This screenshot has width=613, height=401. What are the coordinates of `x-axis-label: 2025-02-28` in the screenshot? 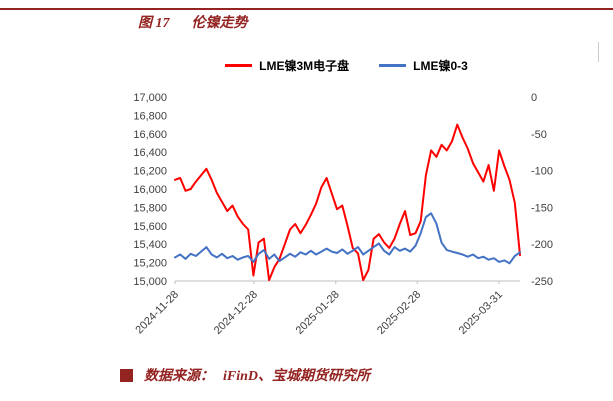 It's located at (399, 313).